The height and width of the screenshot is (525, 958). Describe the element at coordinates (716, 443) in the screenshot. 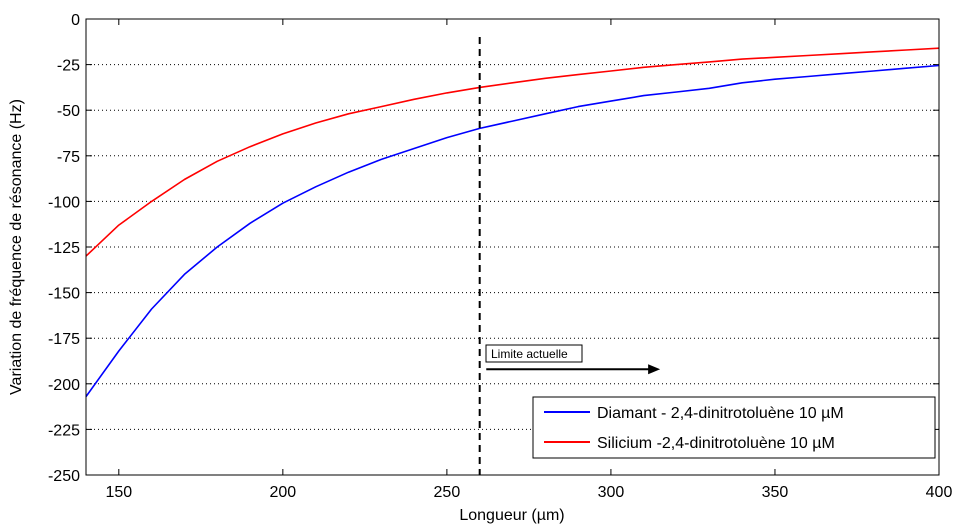

I see `legend-label-silicium: Silicium -2,4-dinitrotoluène 10 µM` at that location.